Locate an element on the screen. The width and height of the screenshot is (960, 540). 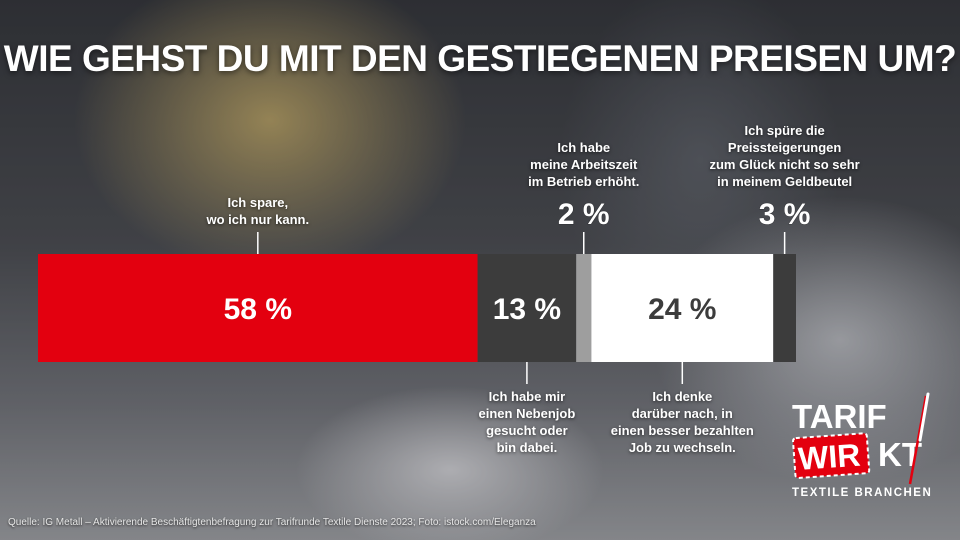
logo-patch is located at coordinates (831, 455).